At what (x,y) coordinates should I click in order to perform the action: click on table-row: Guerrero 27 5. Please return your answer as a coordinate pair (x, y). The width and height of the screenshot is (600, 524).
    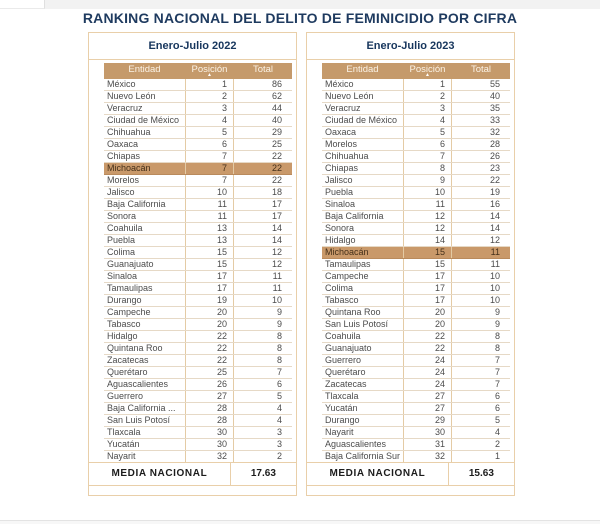
    Looking at the image, I should click on (198, 397).